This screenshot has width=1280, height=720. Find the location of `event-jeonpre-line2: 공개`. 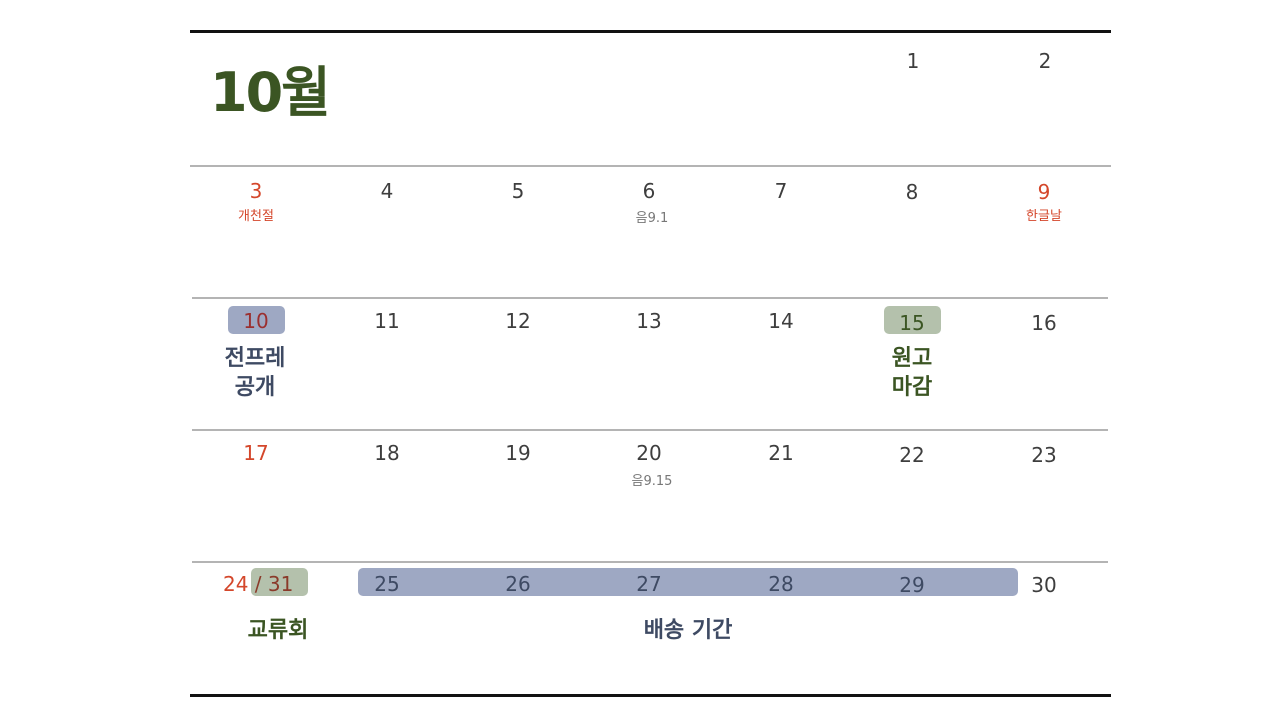

event-jeonpre-line2: 공개 is located at coordinates (255, 387).